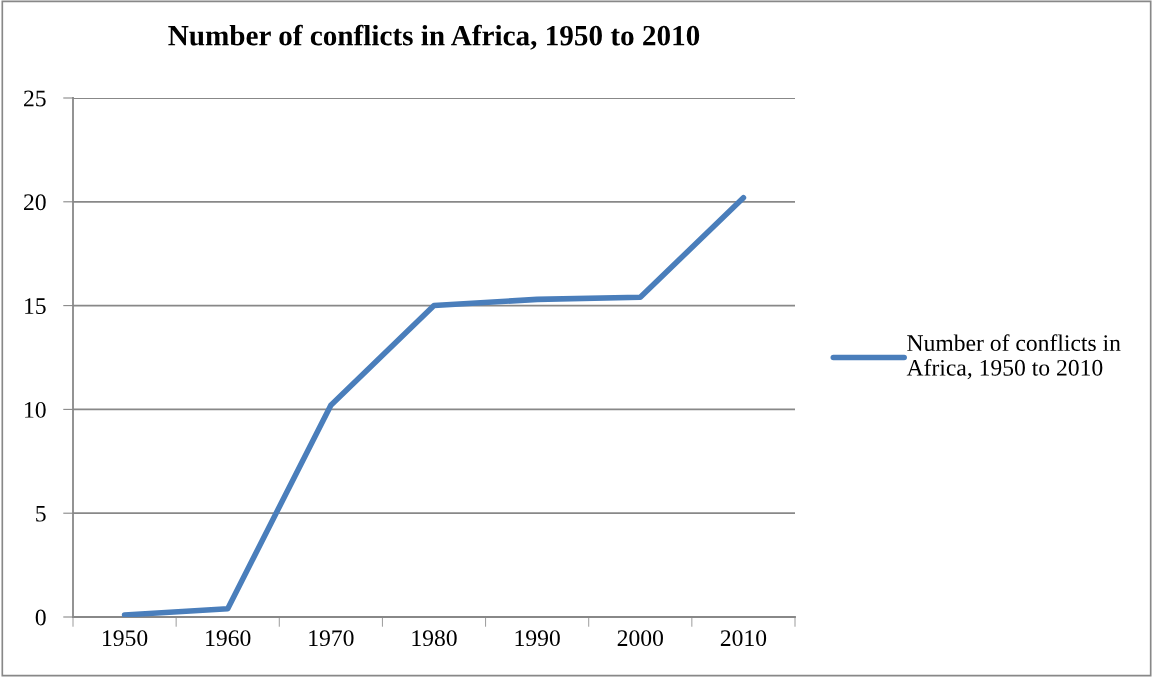 Image resolution: width=1153 pixels, height=677 pixels. What do you see at coordinates (35, 306) in the screenshot?
I see `y-tick-label: 15` at bounding box center [35, 306].